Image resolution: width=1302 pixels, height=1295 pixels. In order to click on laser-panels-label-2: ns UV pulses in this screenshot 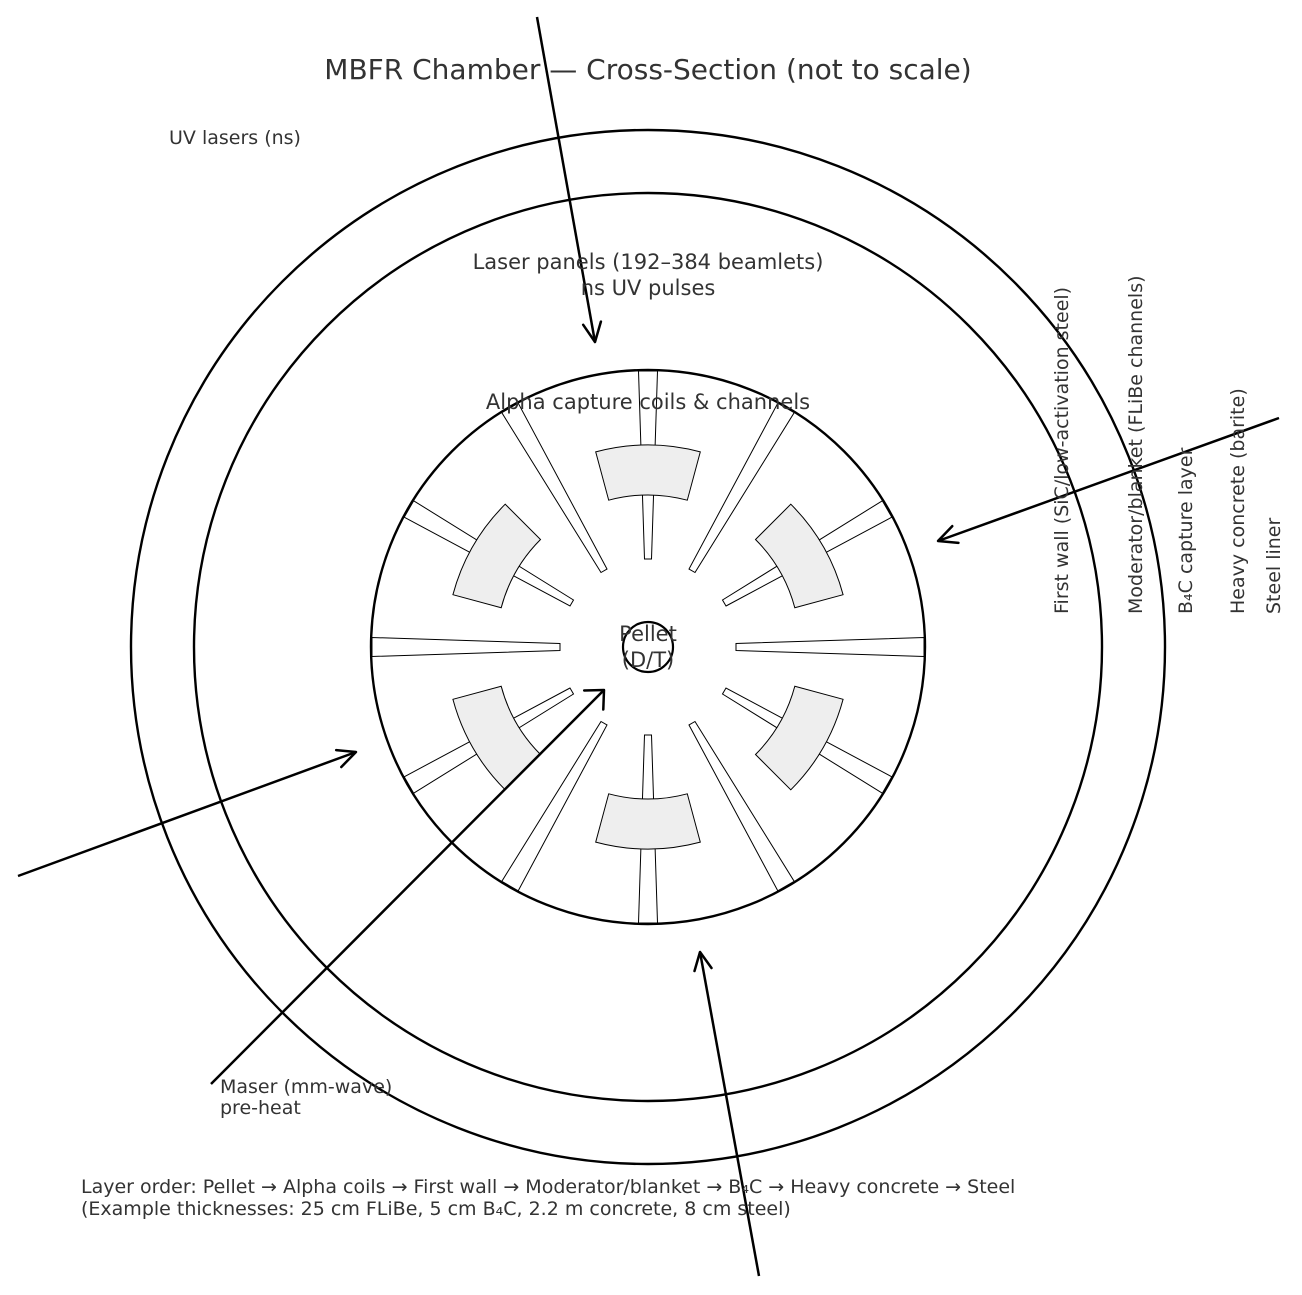, I will do `click(648, 288)`.